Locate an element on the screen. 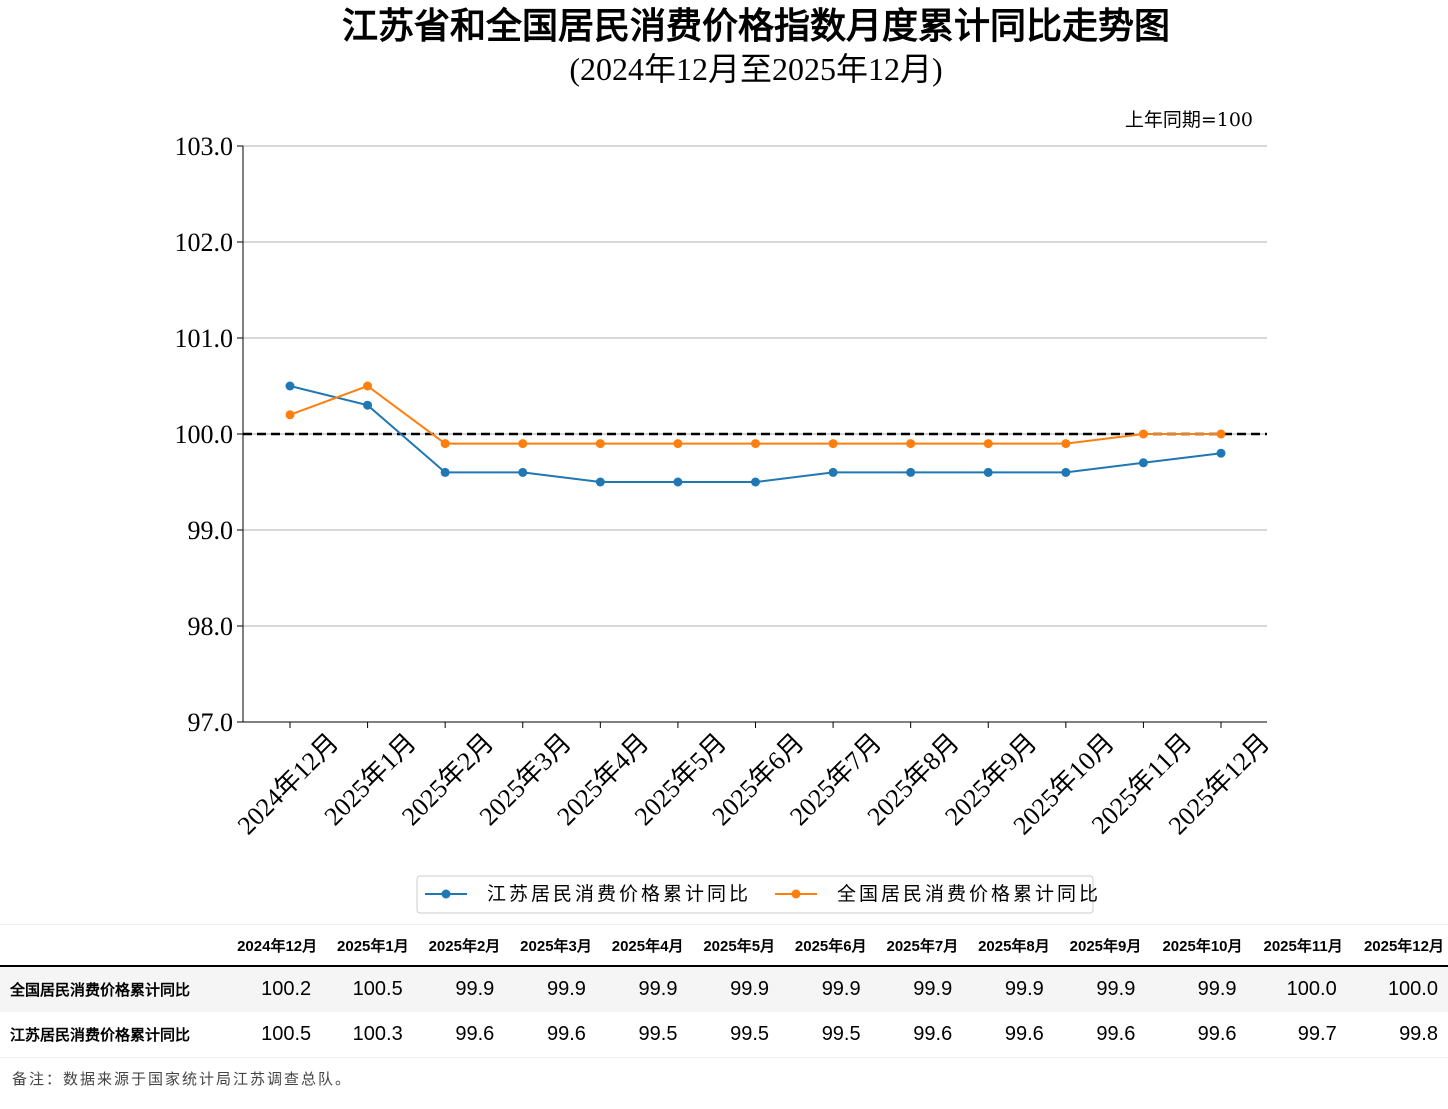  column-header: 2025年7月 is located at coordinates (916, 945).